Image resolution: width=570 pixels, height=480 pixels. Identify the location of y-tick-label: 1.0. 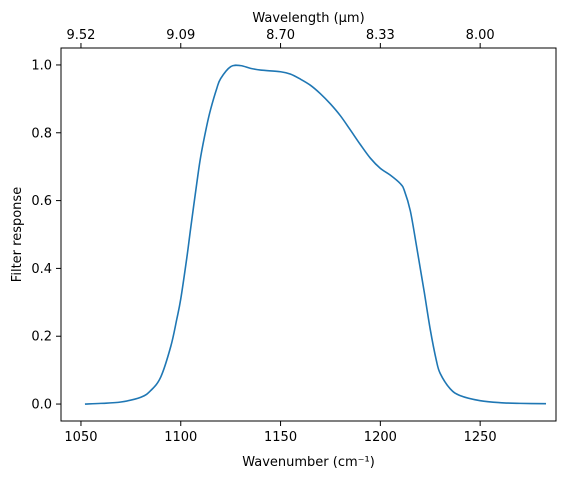
(41, 65).